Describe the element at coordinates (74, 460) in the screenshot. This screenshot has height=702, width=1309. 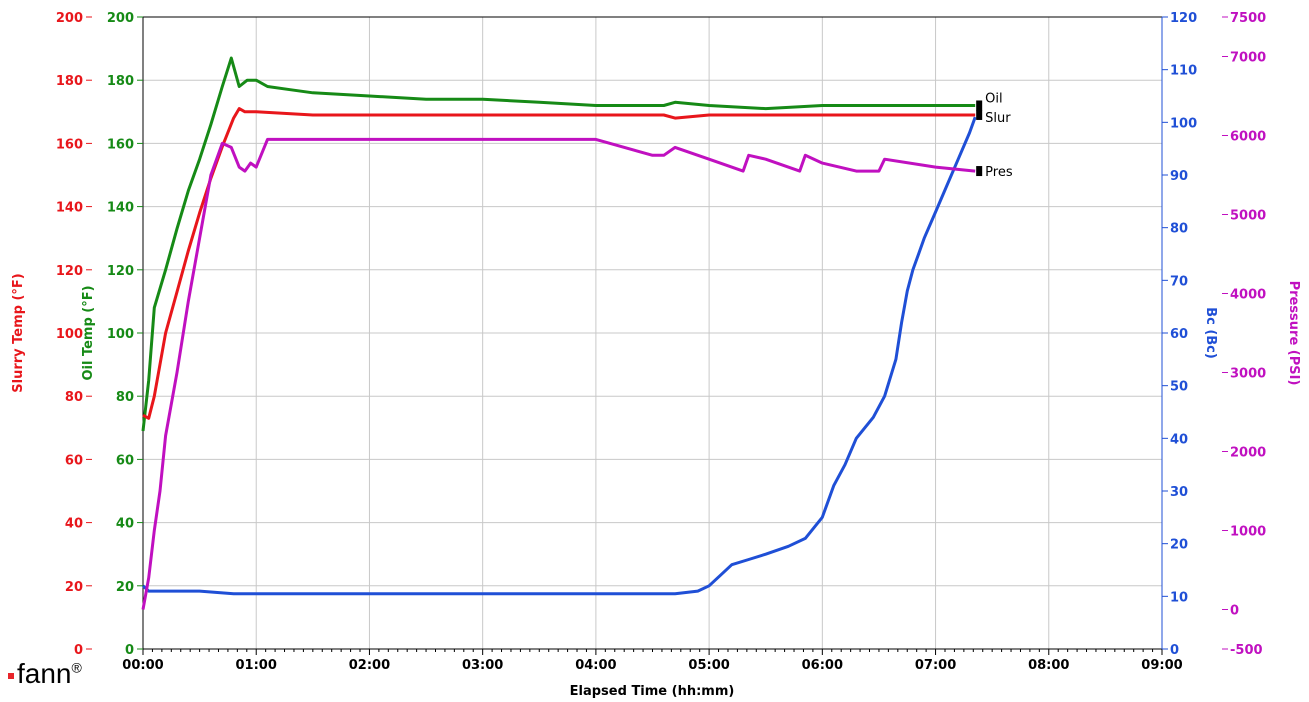
I see `y-tick-label-slurry: 60` at that location.